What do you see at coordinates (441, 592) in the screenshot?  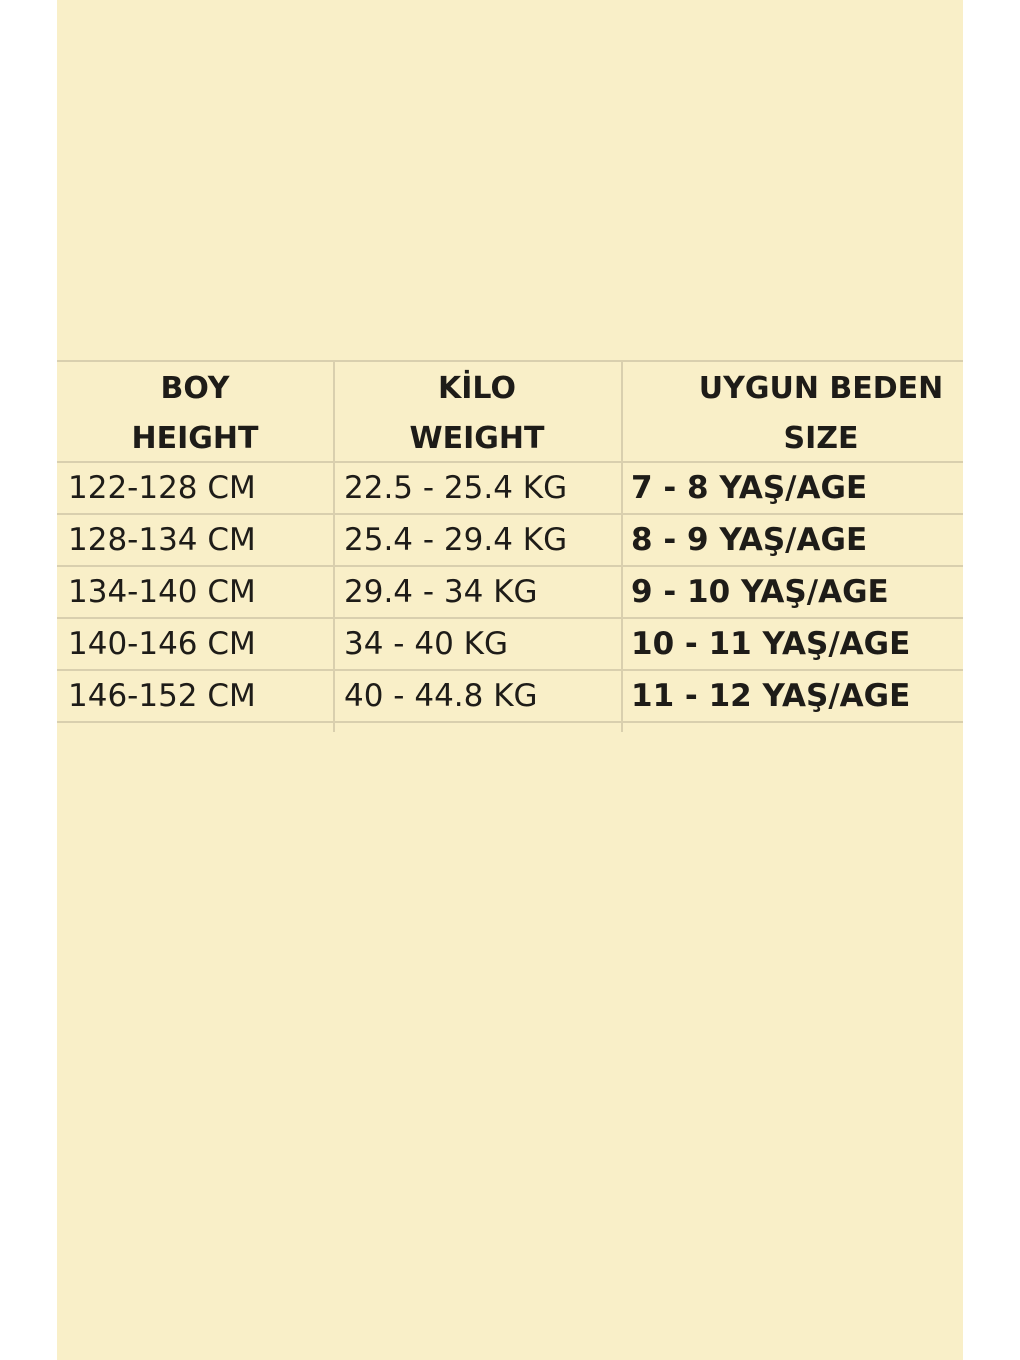 I see `table-cell: 29.4 - 34 KG` at bounding box center [441, 592].